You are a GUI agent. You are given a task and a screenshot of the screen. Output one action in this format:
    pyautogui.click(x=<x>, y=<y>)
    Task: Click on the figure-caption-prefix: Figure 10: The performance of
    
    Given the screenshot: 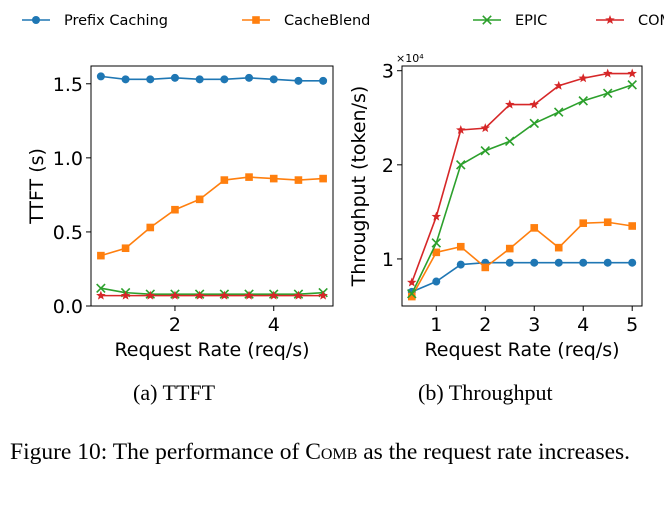 What is the action you would take?
    pyautogui.click(x=158, y=452)
    